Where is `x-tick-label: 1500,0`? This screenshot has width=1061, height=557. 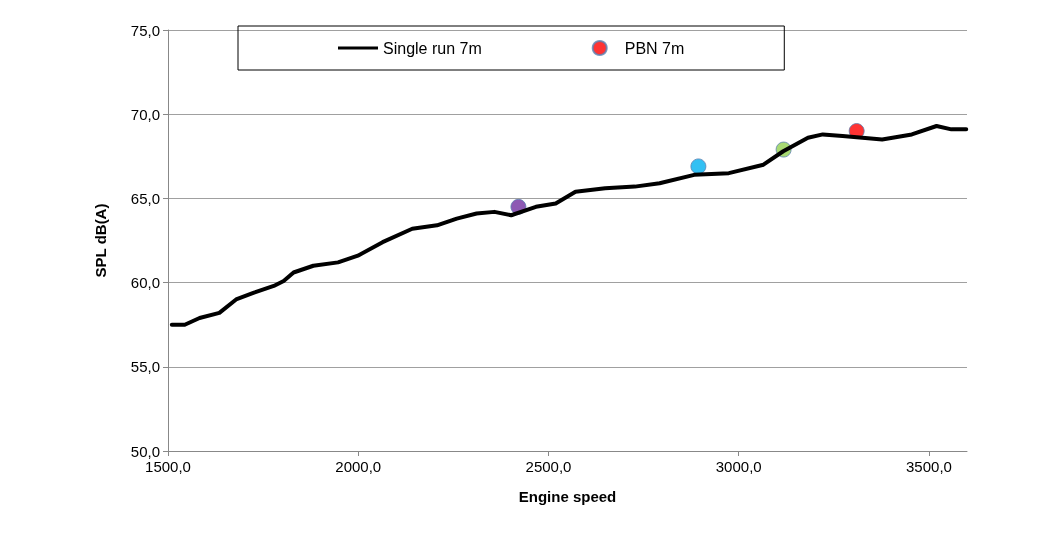
x-tick-label: 1500,0 is located at coordinates (168, 466).